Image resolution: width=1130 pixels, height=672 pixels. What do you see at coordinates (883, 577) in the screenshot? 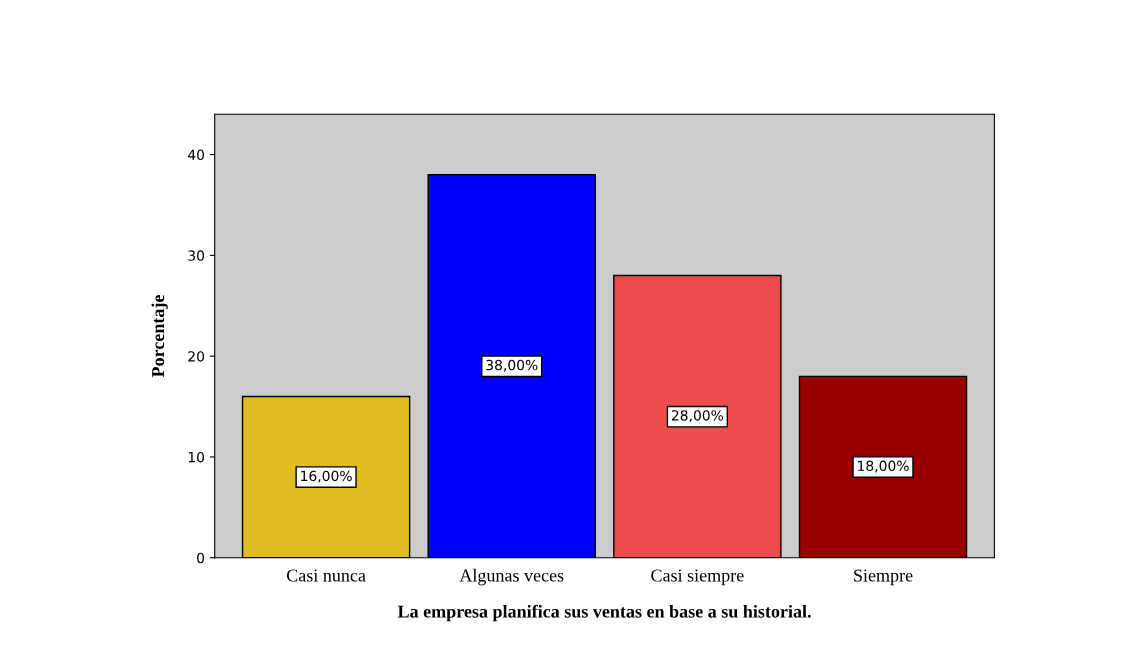
I see `x-tick-label: Siempre` at bounding box center [883, 577].